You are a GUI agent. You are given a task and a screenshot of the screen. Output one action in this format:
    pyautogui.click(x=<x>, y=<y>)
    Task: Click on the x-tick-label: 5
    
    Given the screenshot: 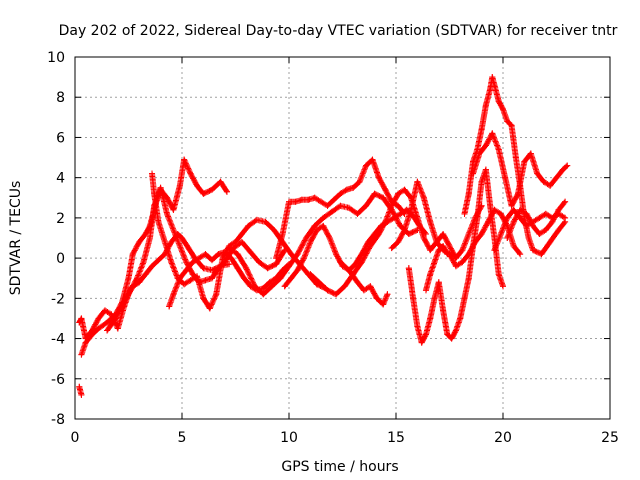 What is the action you would take?
    pyautogui.click(x=182, y=438)
    